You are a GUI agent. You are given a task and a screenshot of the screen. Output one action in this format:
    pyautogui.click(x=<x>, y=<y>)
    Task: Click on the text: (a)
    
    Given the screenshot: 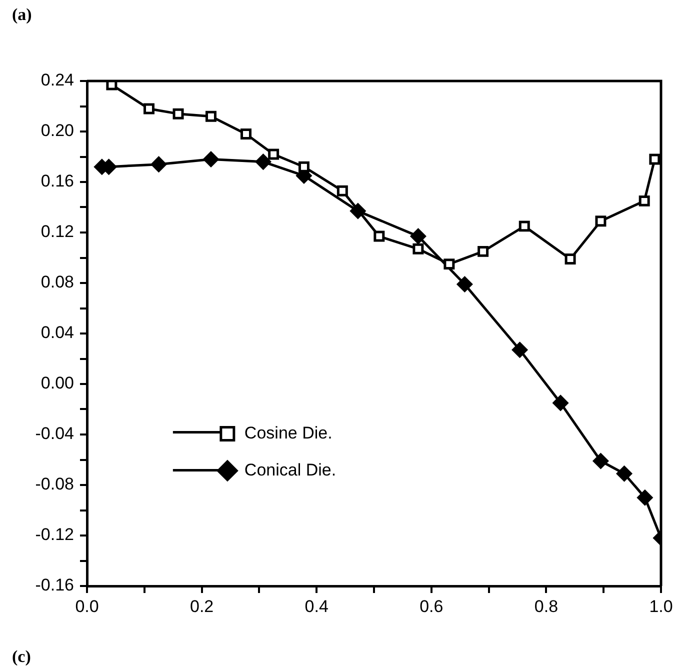 What is the action you would take?
    pyautogui.click(x=22, y=14)
    